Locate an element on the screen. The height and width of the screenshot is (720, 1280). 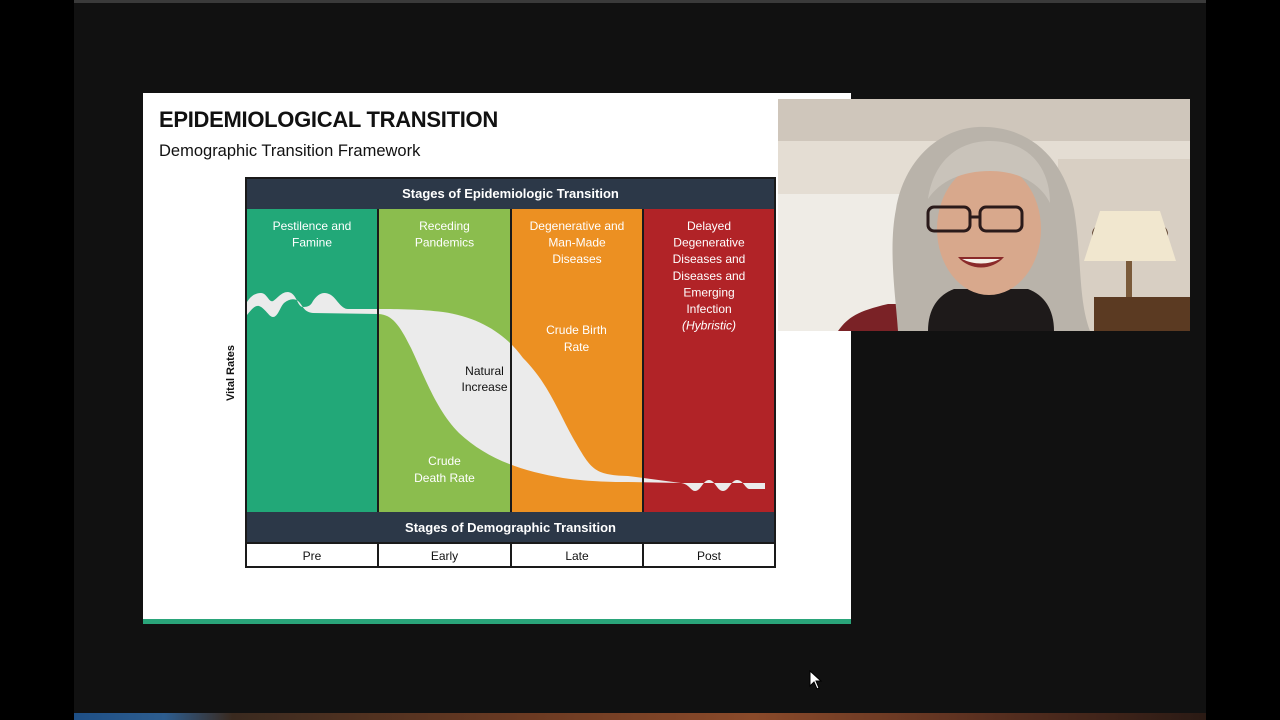
demo-header-bar is located at coordinates (510, 527).